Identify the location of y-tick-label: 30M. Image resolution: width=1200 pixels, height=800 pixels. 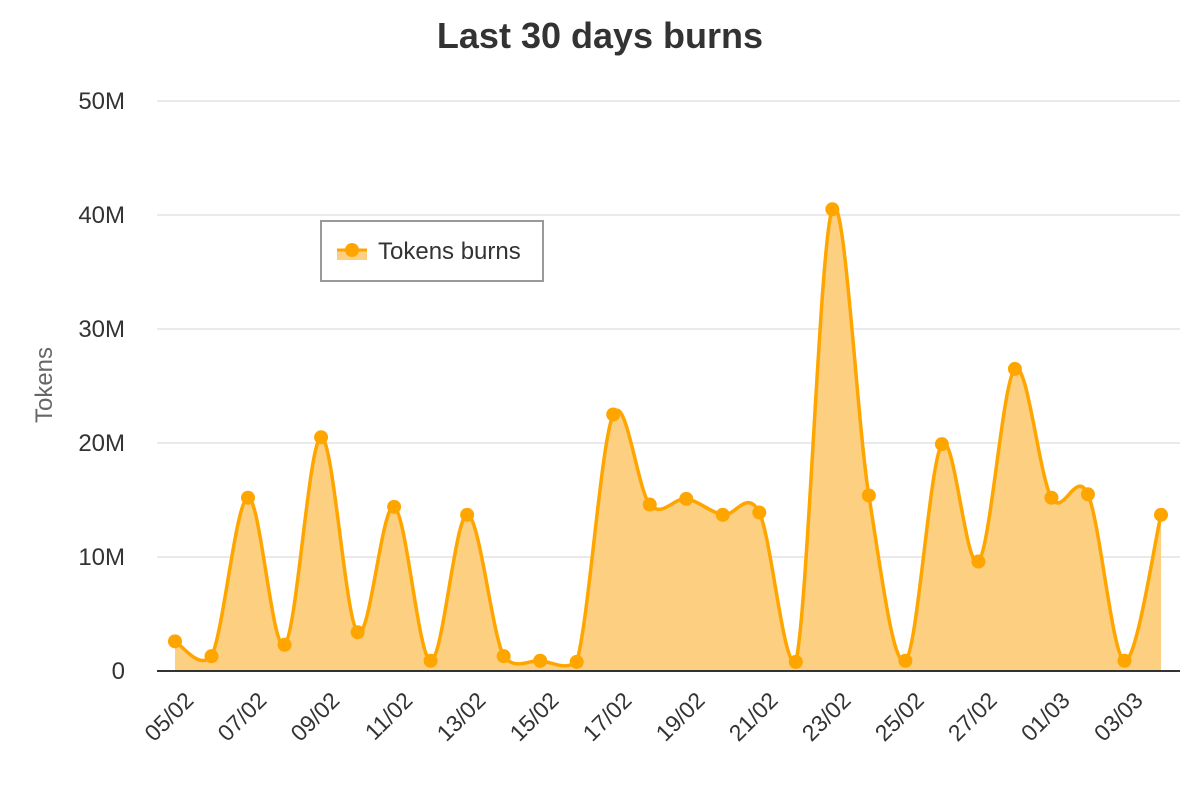
(101, 329).